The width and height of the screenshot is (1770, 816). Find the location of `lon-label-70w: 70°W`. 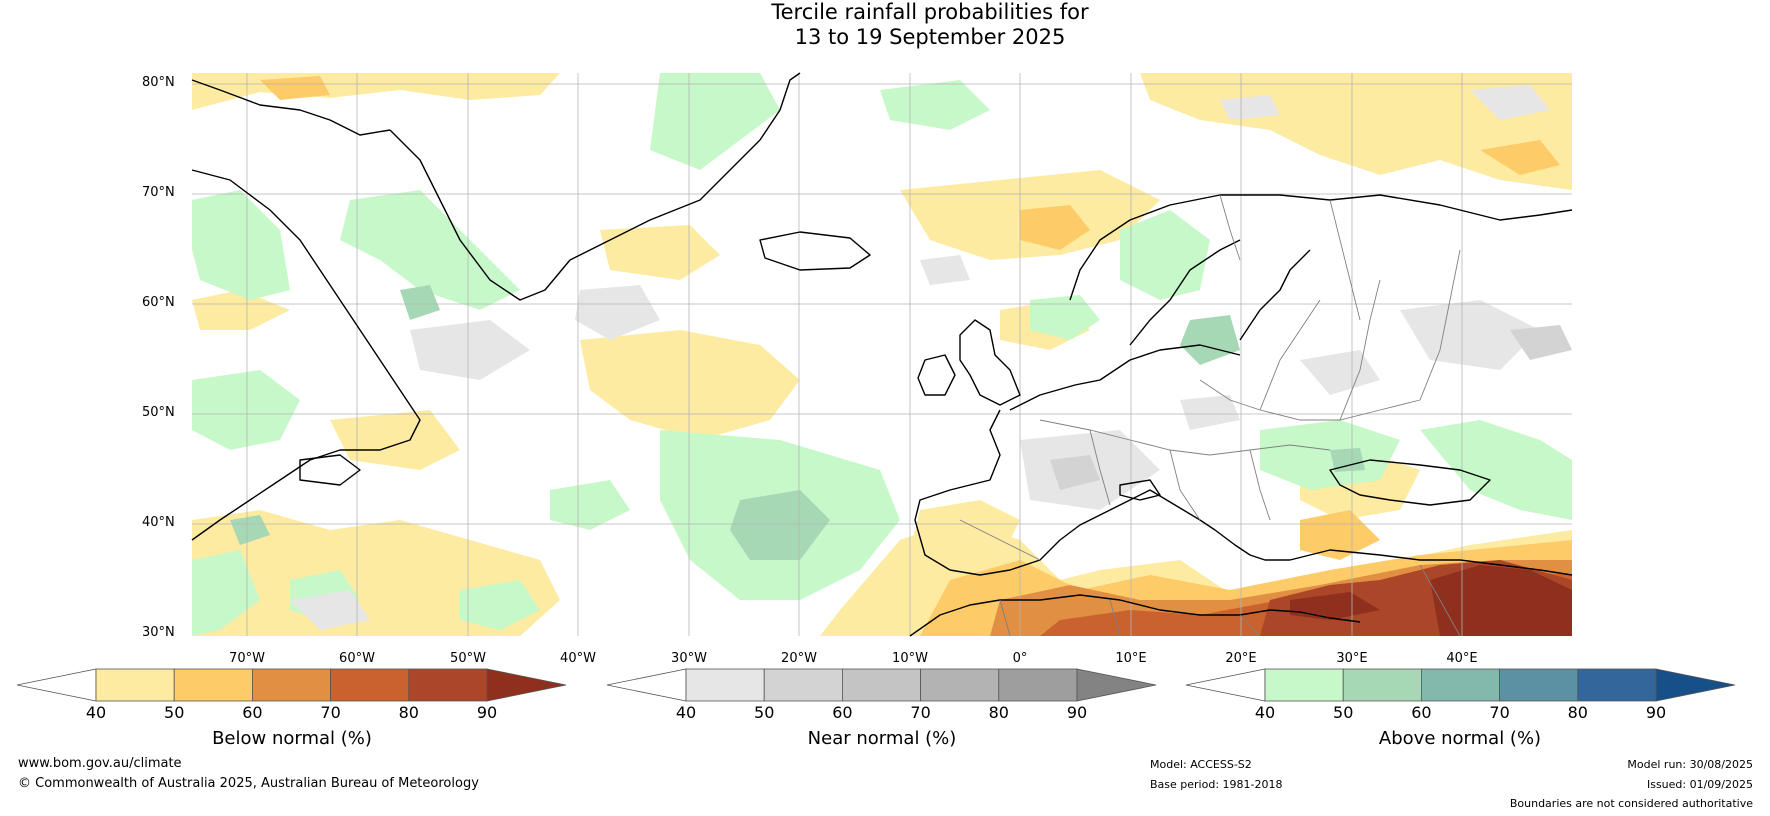

lon-label-70w: 70°W is located at coordinates (247, 658).